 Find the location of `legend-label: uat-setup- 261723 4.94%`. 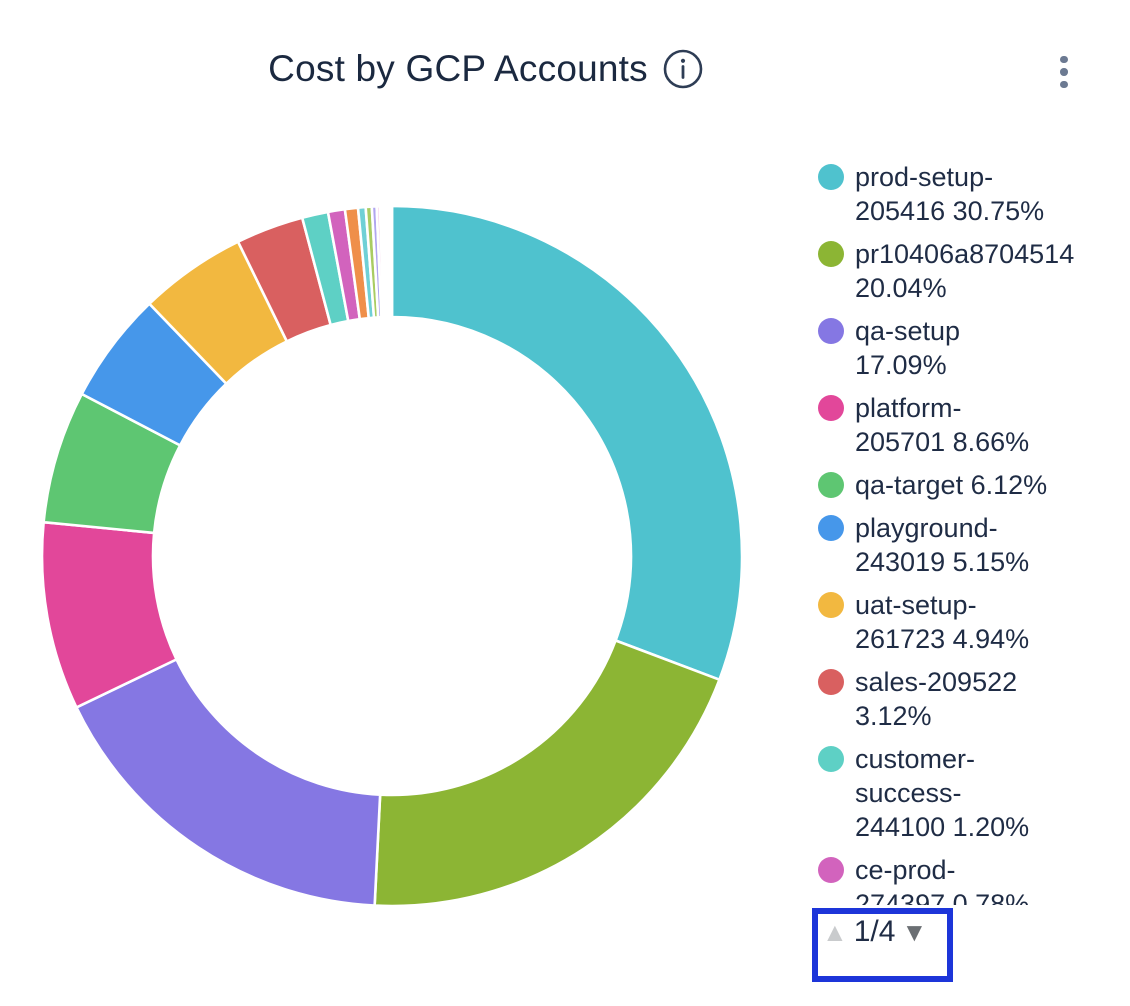

legend-label: uat-setup- 261723 4.94% is located at coordinates (942, 622).